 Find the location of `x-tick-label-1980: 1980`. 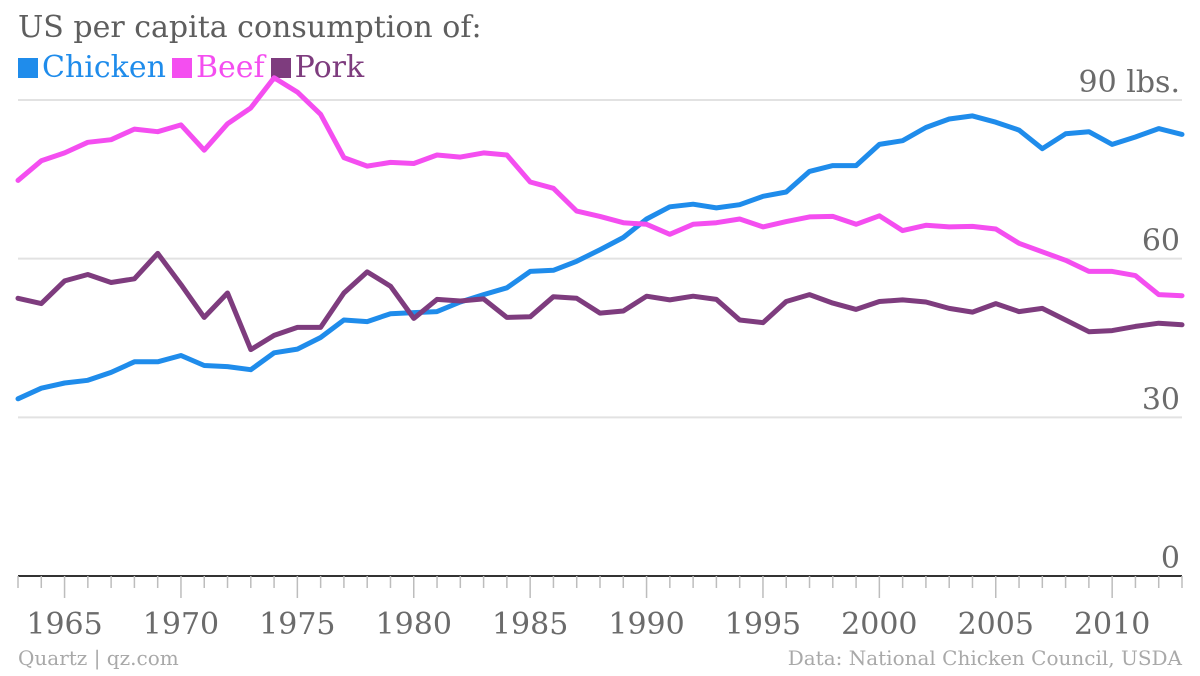

x-tick-label-1980: 1980 is located at coordinates (414, 624).